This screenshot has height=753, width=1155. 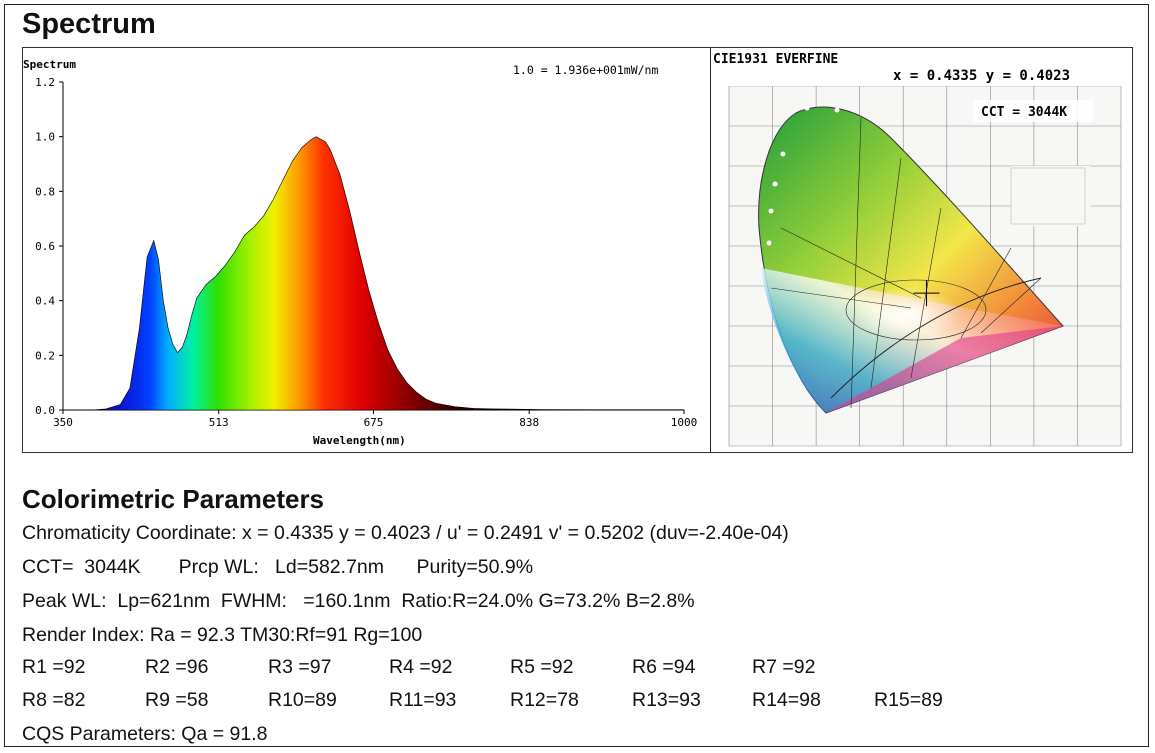 What do you see at coordinates (145, 734) in the screenshot?
I see `cqs-line: CQS Parameters: Qa = 91.8` at bounding box center [145, 734].